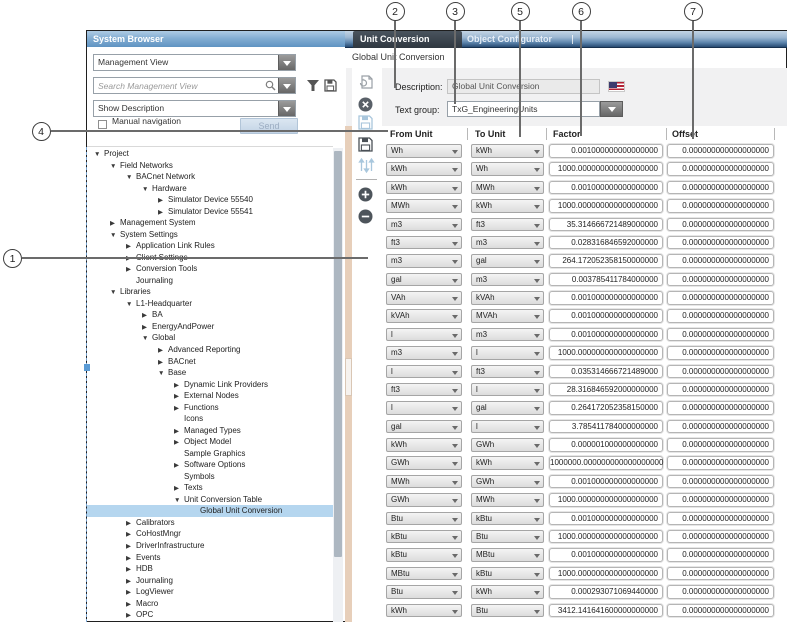 The width and height of the screenshot is (788, 626). Describe the element at coordinates (507, 151) in the screenshot. I see `to-unit-select: kWh` at that location.